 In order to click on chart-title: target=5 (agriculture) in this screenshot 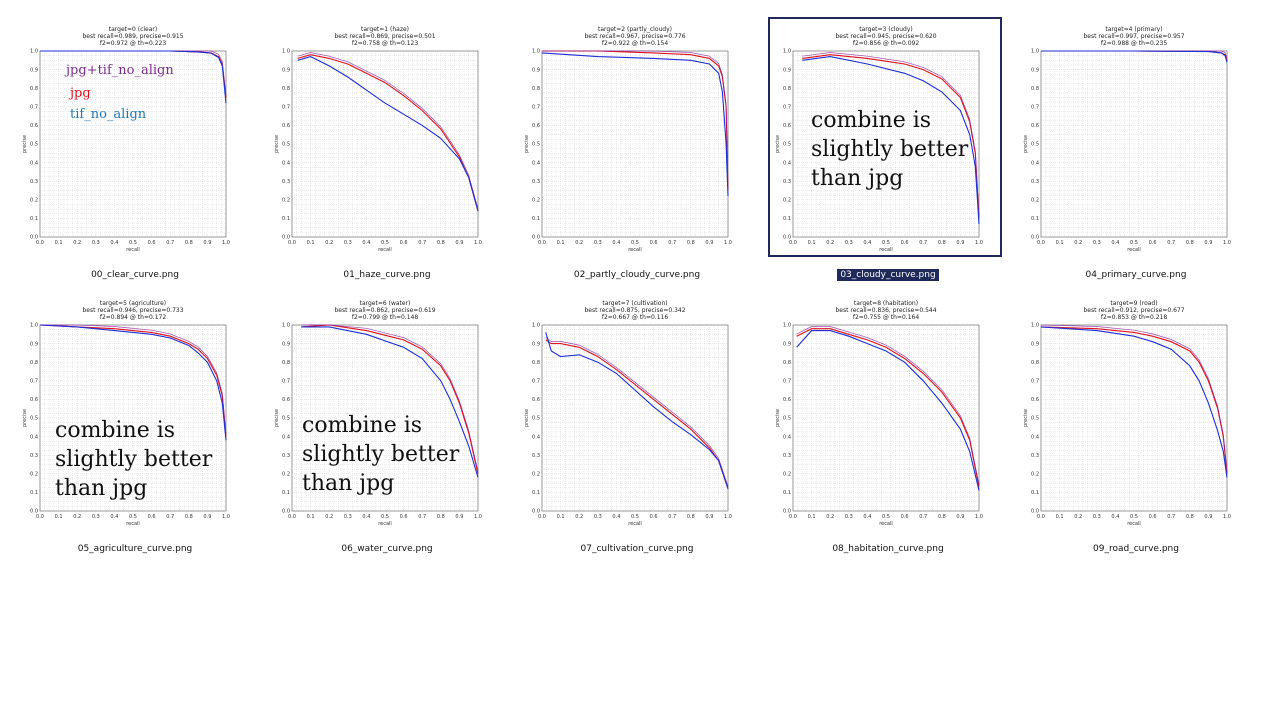, I will do `click(133, 303)`.